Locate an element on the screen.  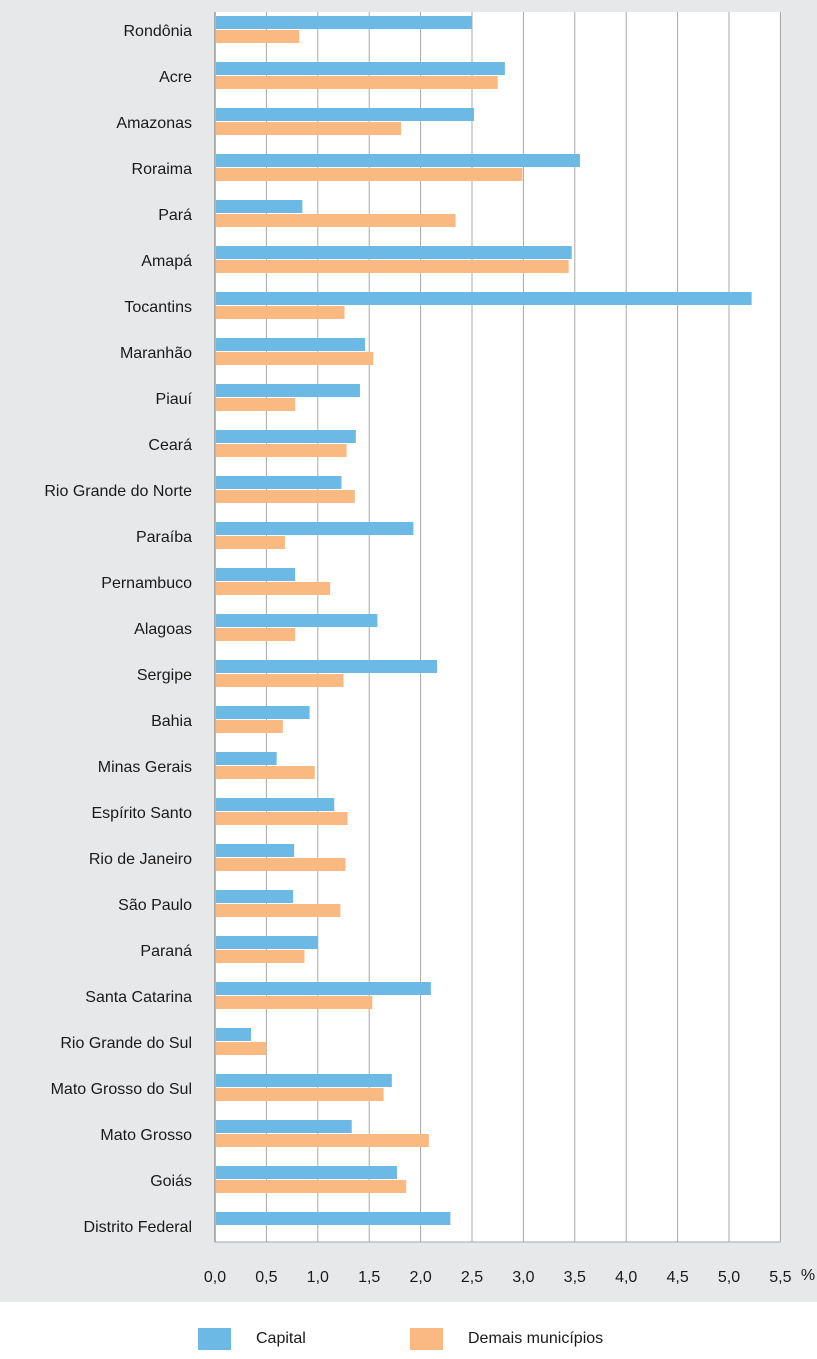
category-label: Piauí is located at coordinates (174, 399).